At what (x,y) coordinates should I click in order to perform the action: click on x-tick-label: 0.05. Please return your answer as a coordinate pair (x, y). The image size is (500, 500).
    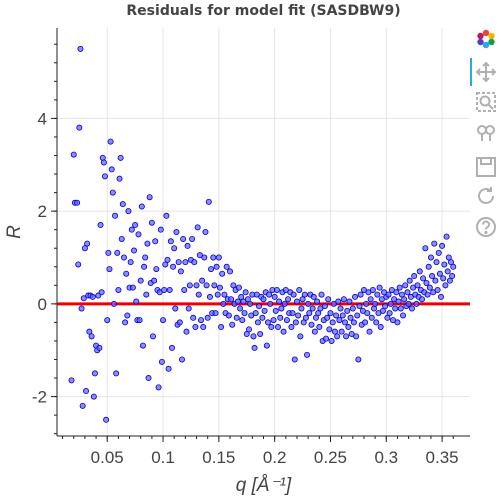
    Looking at the image, I should click on (107, 457).